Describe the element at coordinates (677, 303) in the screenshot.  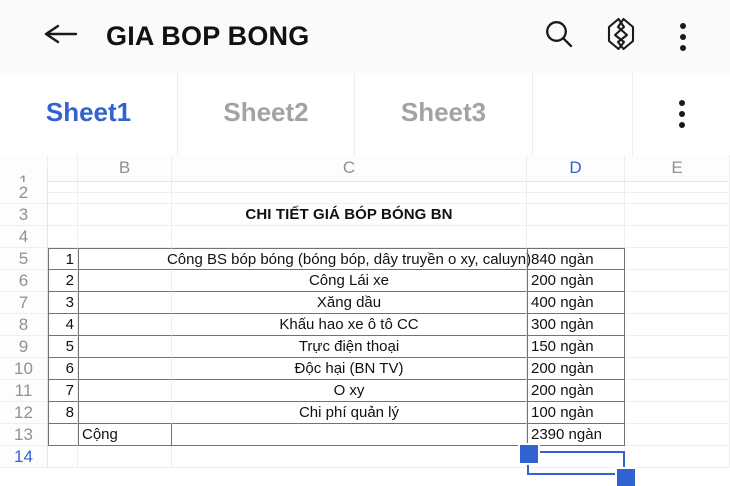
I see `cell-e7` at that location.